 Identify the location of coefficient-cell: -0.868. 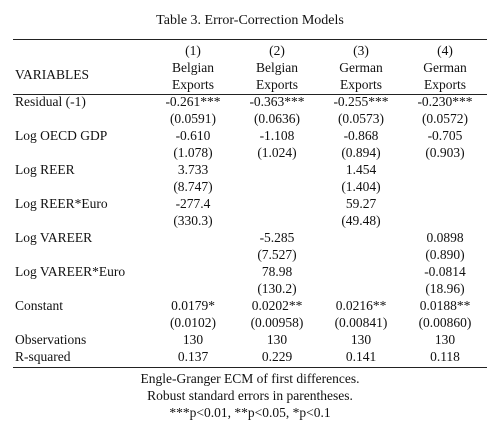
(361, 135).